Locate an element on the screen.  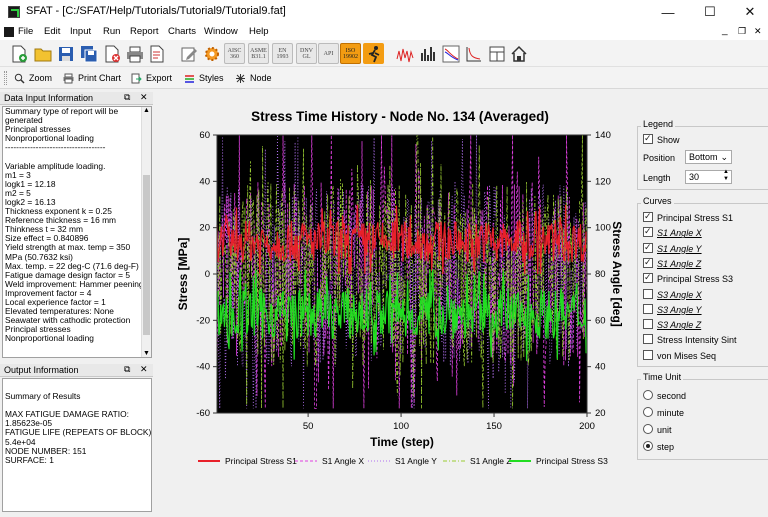
mdi-minimize-button: _ is located at coordinates (725, 30).